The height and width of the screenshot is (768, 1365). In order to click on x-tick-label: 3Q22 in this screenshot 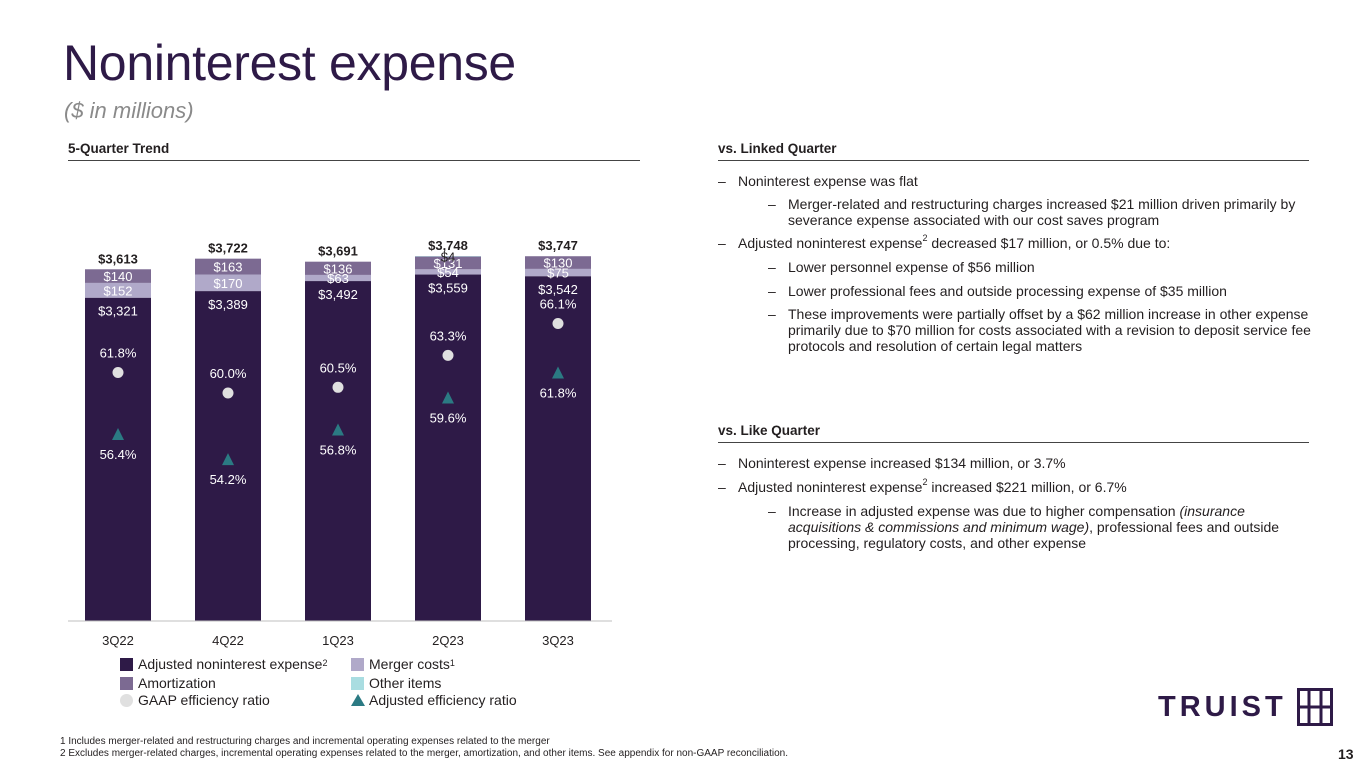, I will do `click(118, 640)`.